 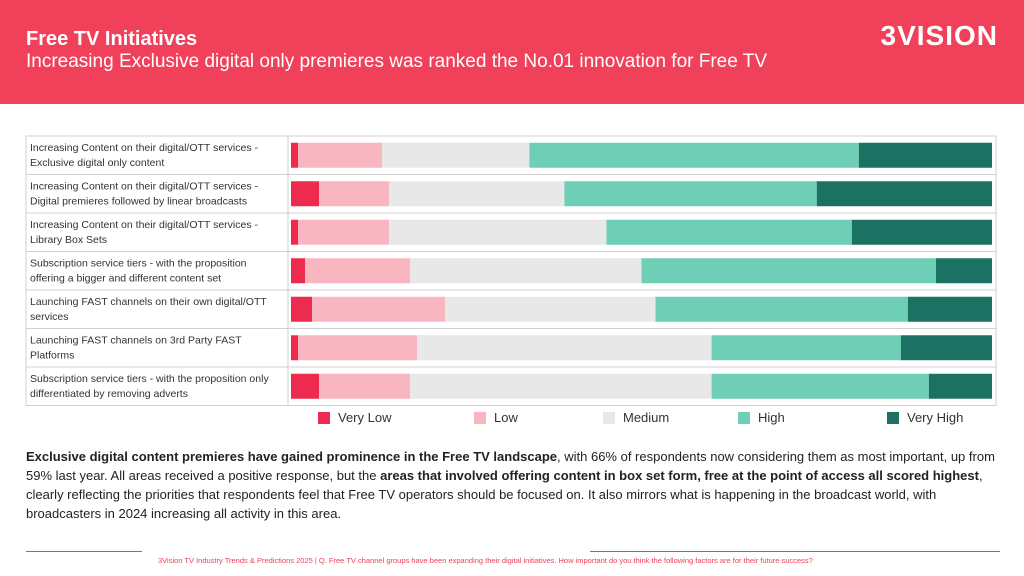 I want to click on legend-item: Very High, so click(x=925, y=417).